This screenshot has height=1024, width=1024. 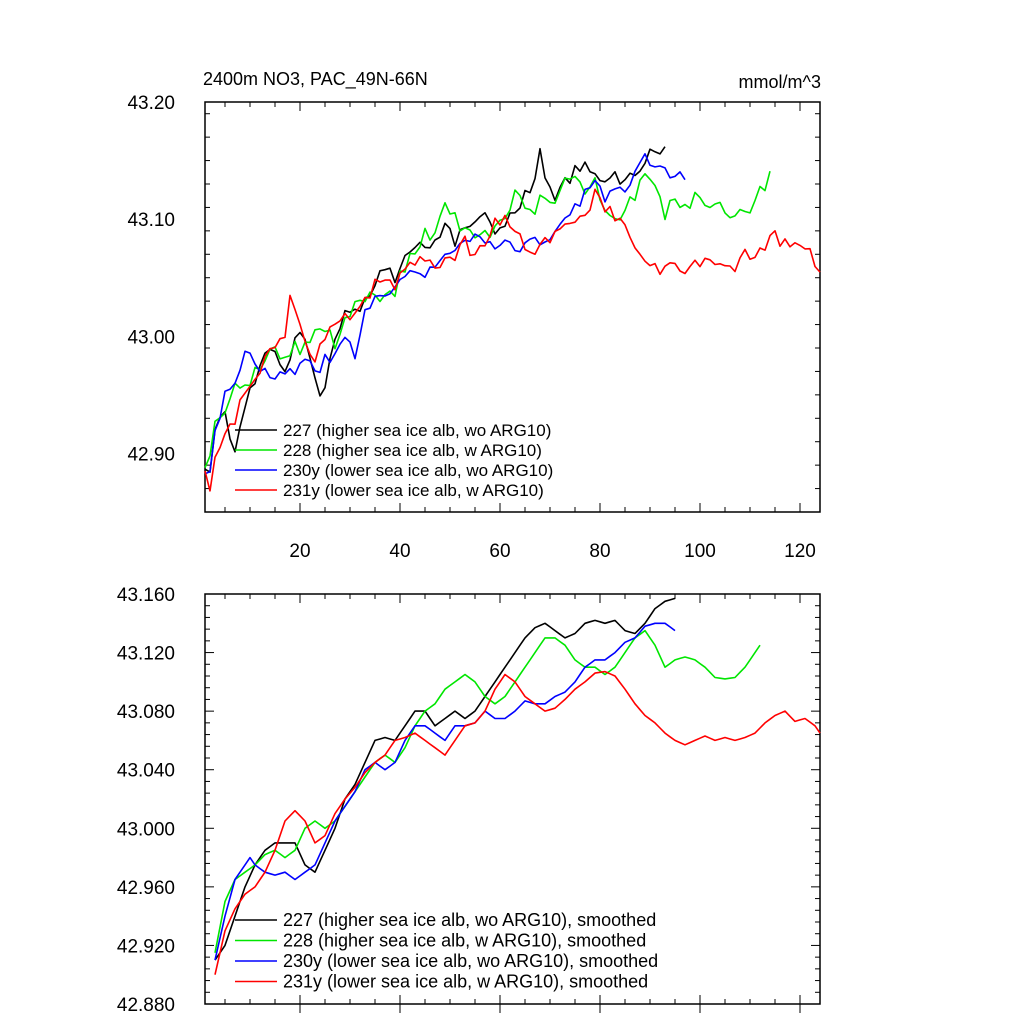 What do you see at coordinates (780, 82) in the screenshot?
I see `units-label: mmol/m^3` at bounding box center [780, 82].